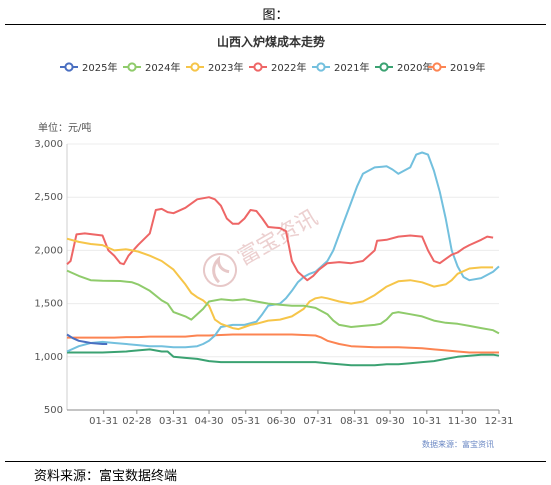  Describe the element at coordinates (225, 67) in the screenshot. I see `legend-label: 2023年` at that location.